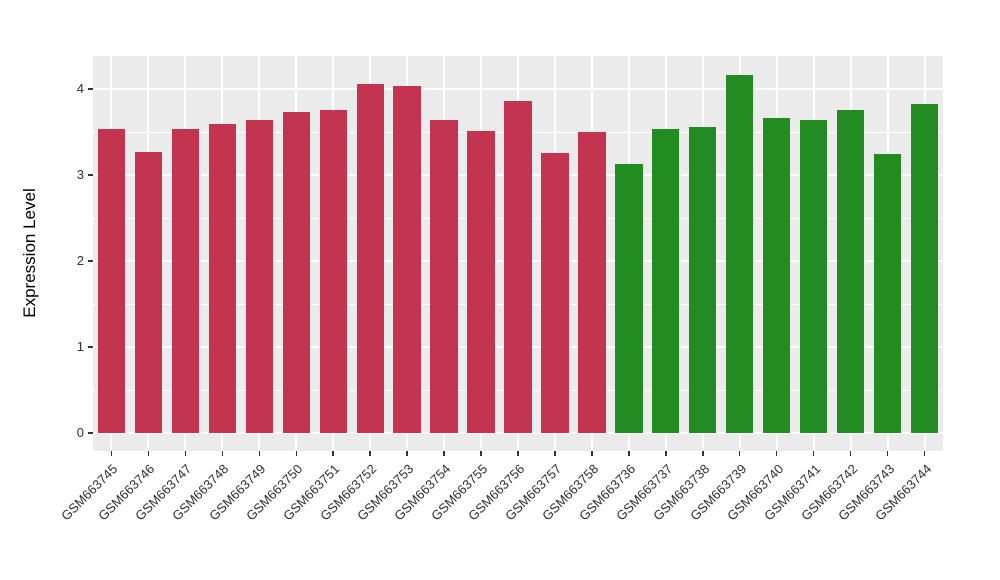 This screenshot has width=1000, height=580. What do you see at coordinates (924, 268) in the screenshot?
I see `bar-GSM663744` at bounding box center [924, 268].